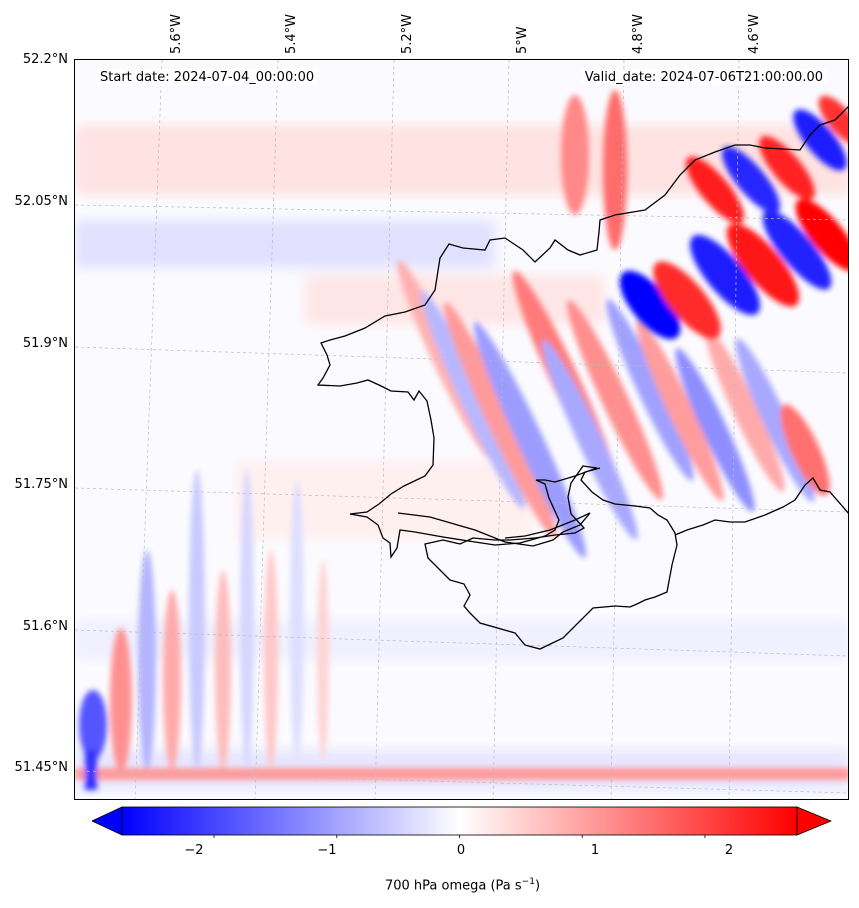 Image resolution: width=859 pixels, height=908 pixels. I want to click on lat-label-51.9n: 51.9°N, so click(45, 343).